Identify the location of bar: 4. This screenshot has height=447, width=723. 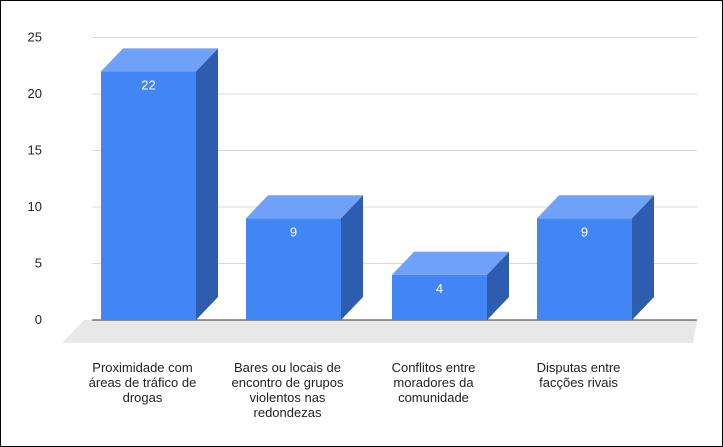
(450, 285).